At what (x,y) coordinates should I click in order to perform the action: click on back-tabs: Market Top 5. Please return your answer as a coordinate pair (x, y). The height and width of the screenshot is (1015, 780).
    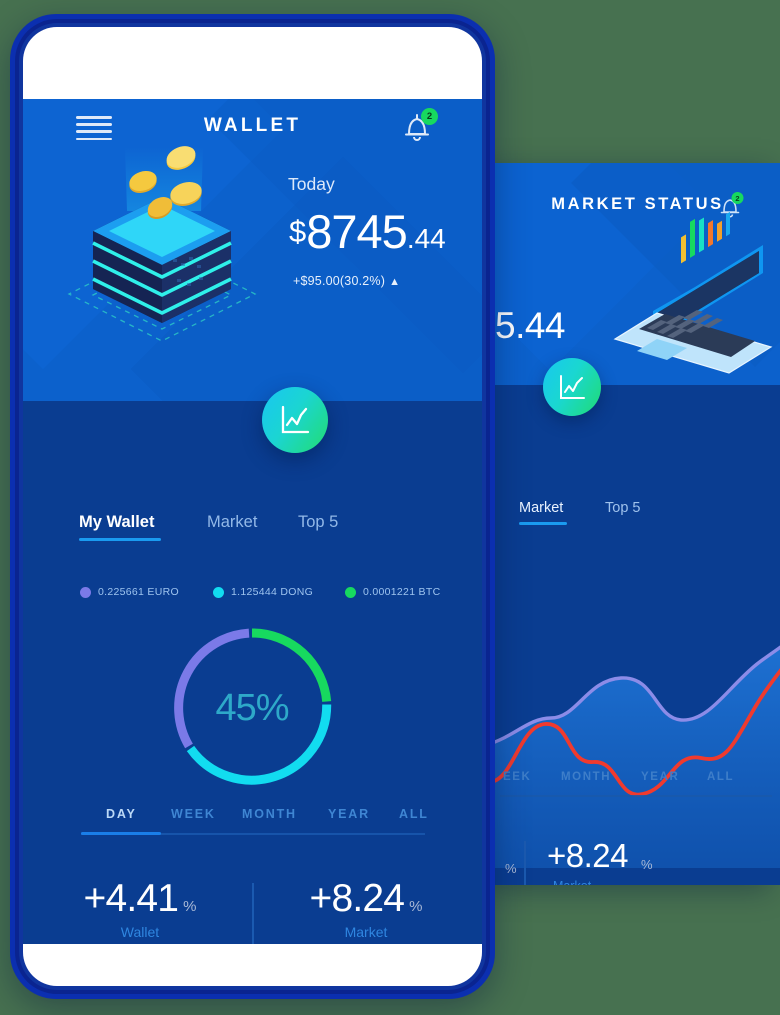
    Looking at the image, I should click on (637, 521).